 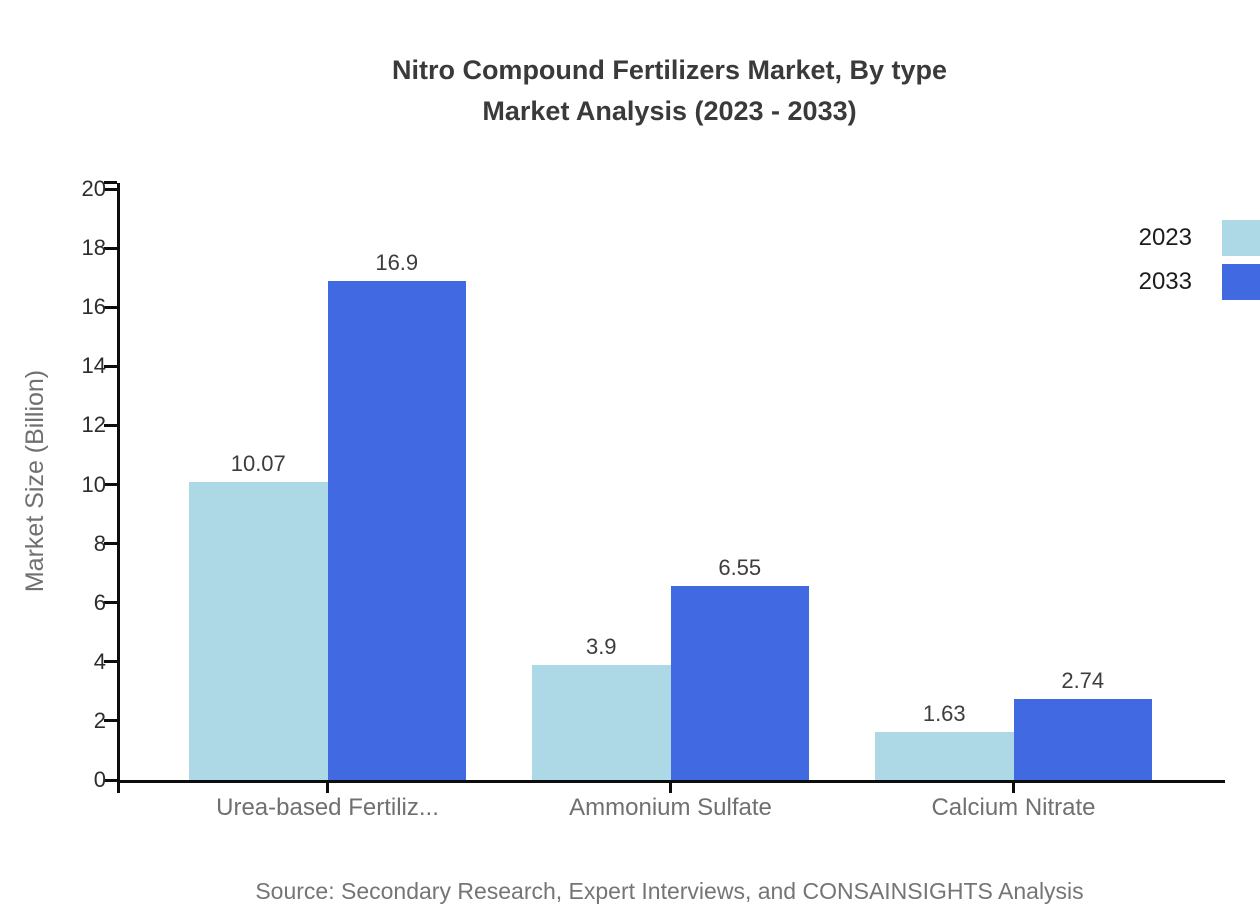 I want to click on y-axis-tick-label: 18, so click(x=93, y=248).